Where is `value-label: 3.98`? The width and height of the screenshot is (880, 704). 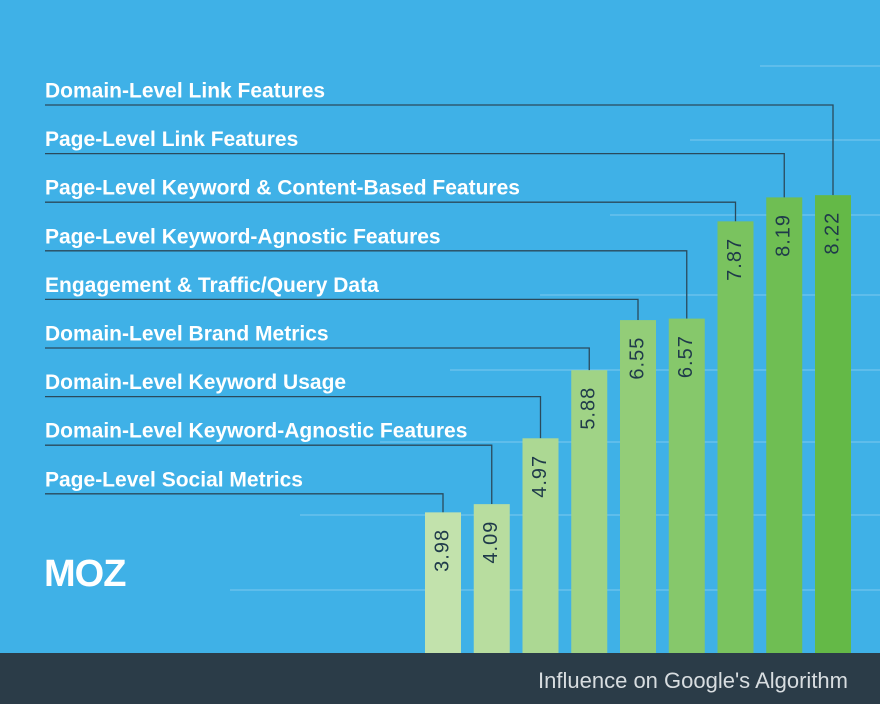
value-label: 3.98 is located at coordinates (442, 550).